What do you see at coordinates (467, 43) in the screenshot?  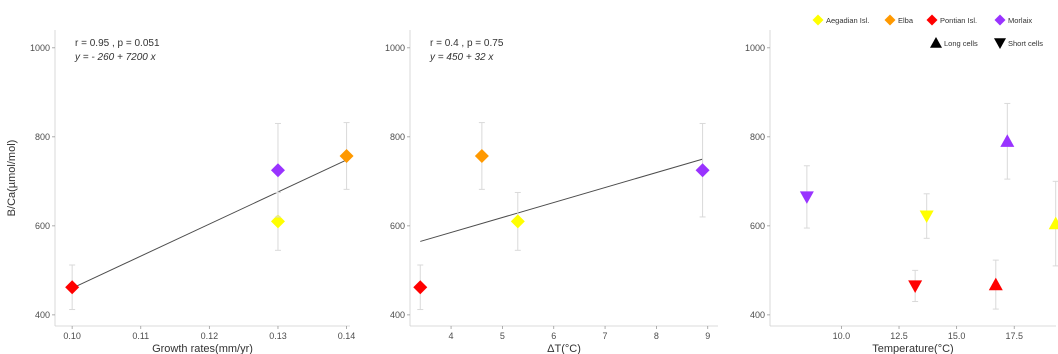 I see `stats-annotation: r = 0.4 , p = 0.75` at bounding box center [467, 43].